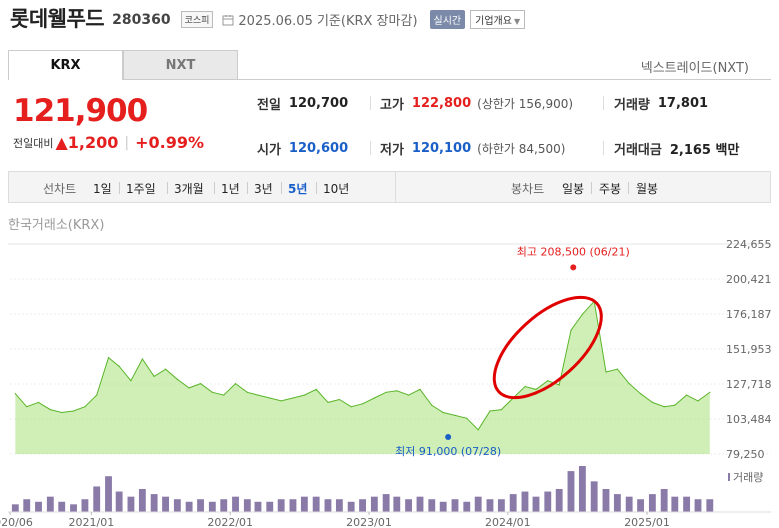  I want to click on period-1w: 1주일, so click(141, 189).